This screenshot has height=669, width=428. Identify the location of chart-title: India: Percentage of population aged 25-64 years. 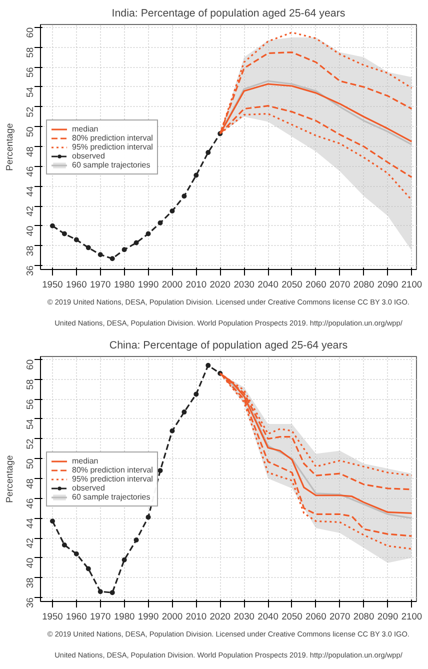
(229, 14).